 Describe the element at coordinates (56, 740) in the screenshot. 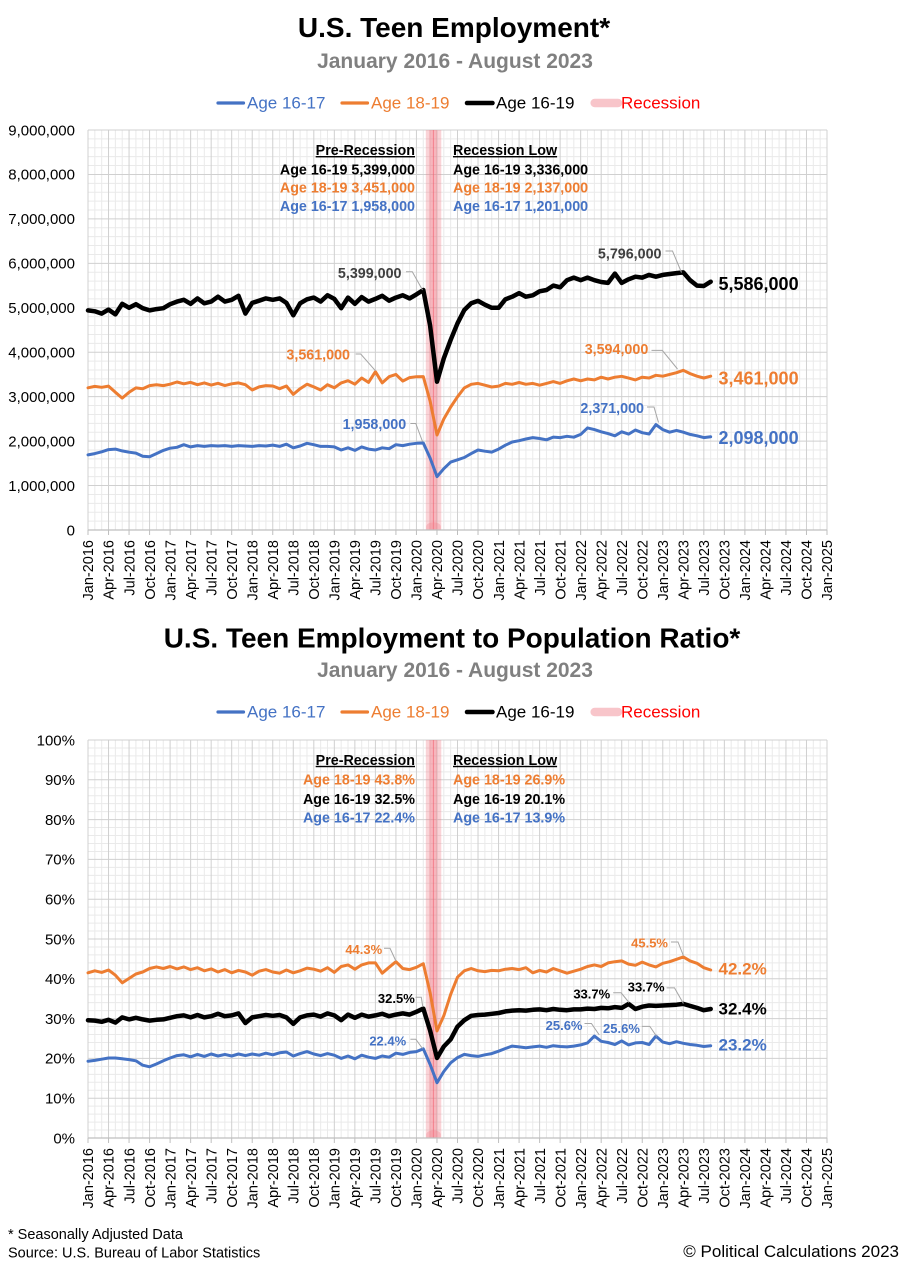

I see `svg-text: 100%` at that location.